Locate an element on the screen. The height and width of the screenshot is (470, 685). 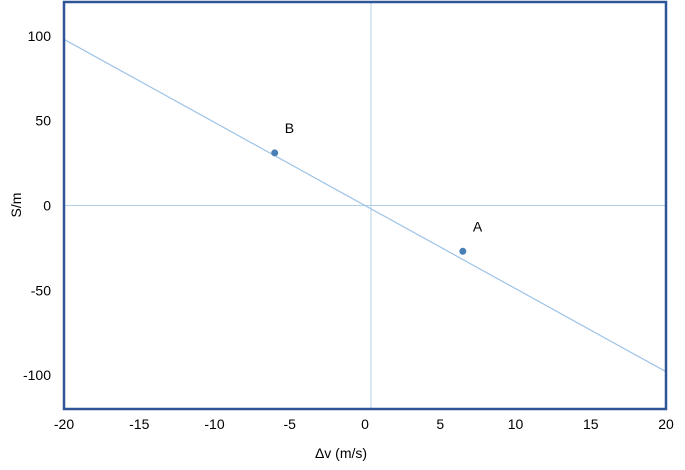
x-tick-label: 10 is located at coordinates (516, 424).